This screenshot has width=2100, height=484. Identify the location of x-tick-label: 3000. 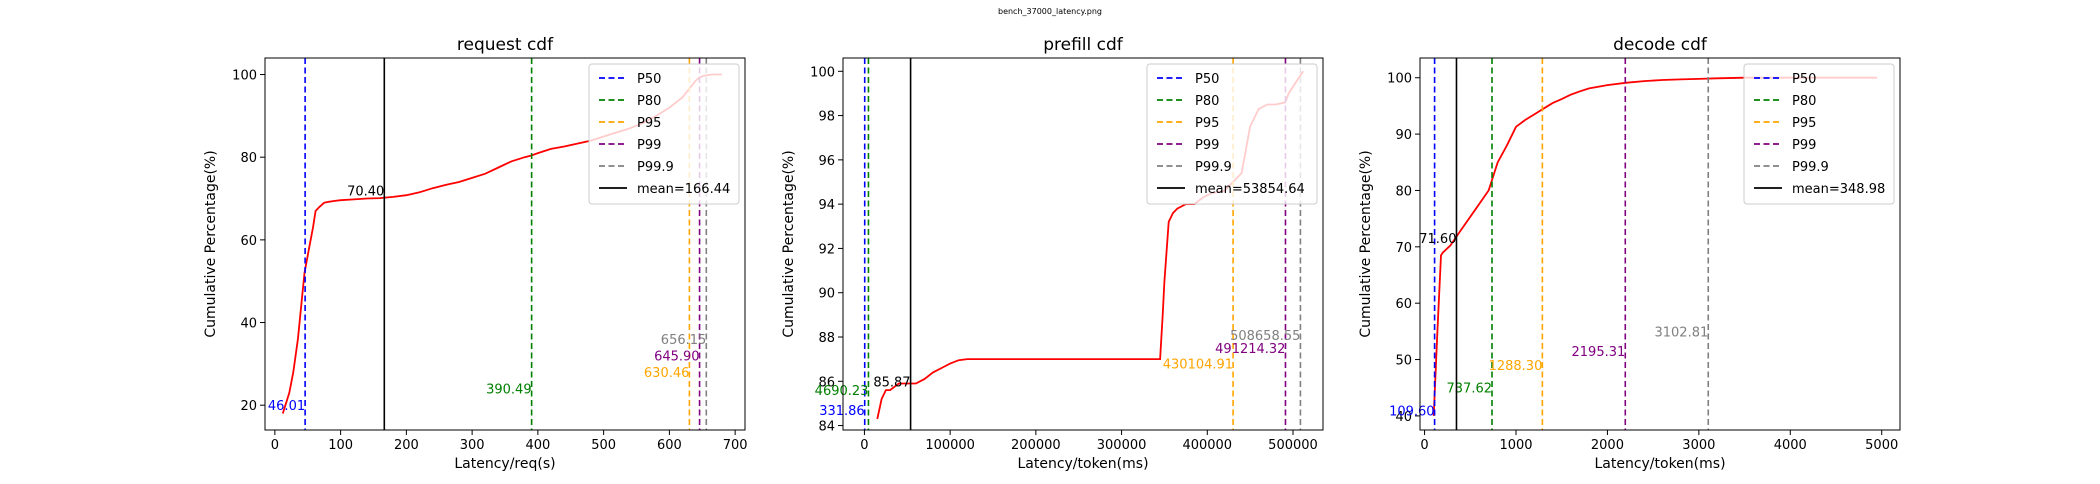
(1698, 445).